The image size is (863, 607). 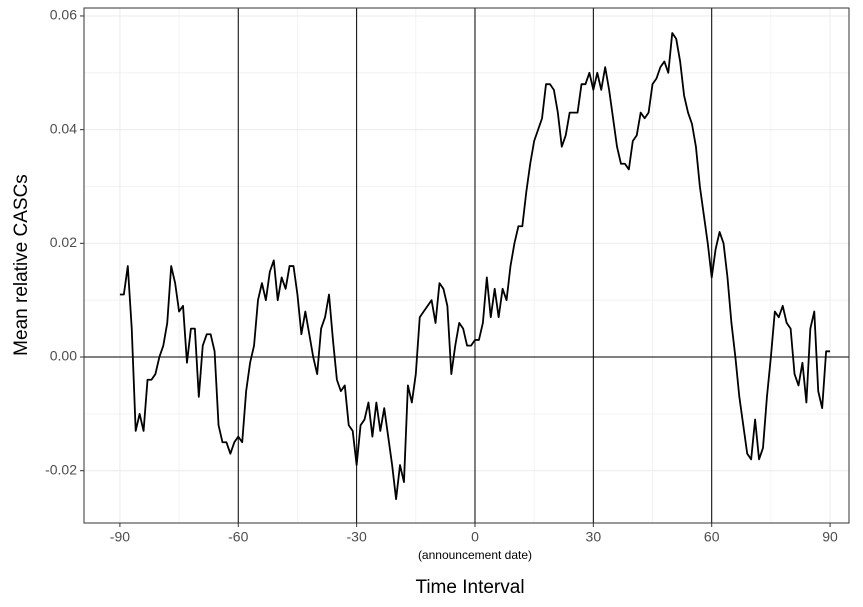 What do you see at coordinates (21, 265) in the screenshot?
I see `y-axis-label: Mean relative CASCs` at bounding box center [21, 265].